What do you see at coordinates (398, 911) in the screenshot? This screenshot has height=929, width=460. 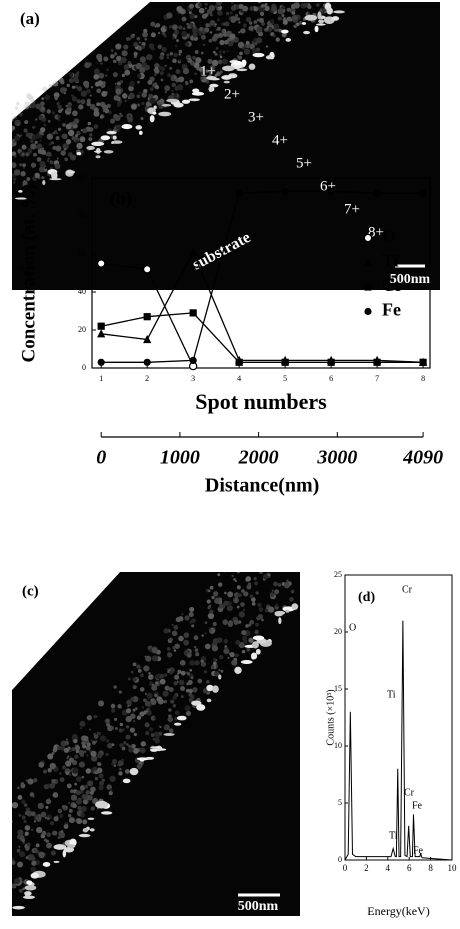 I see `x-axis-title: Energy(keV)` at bounding box center [398, 911].